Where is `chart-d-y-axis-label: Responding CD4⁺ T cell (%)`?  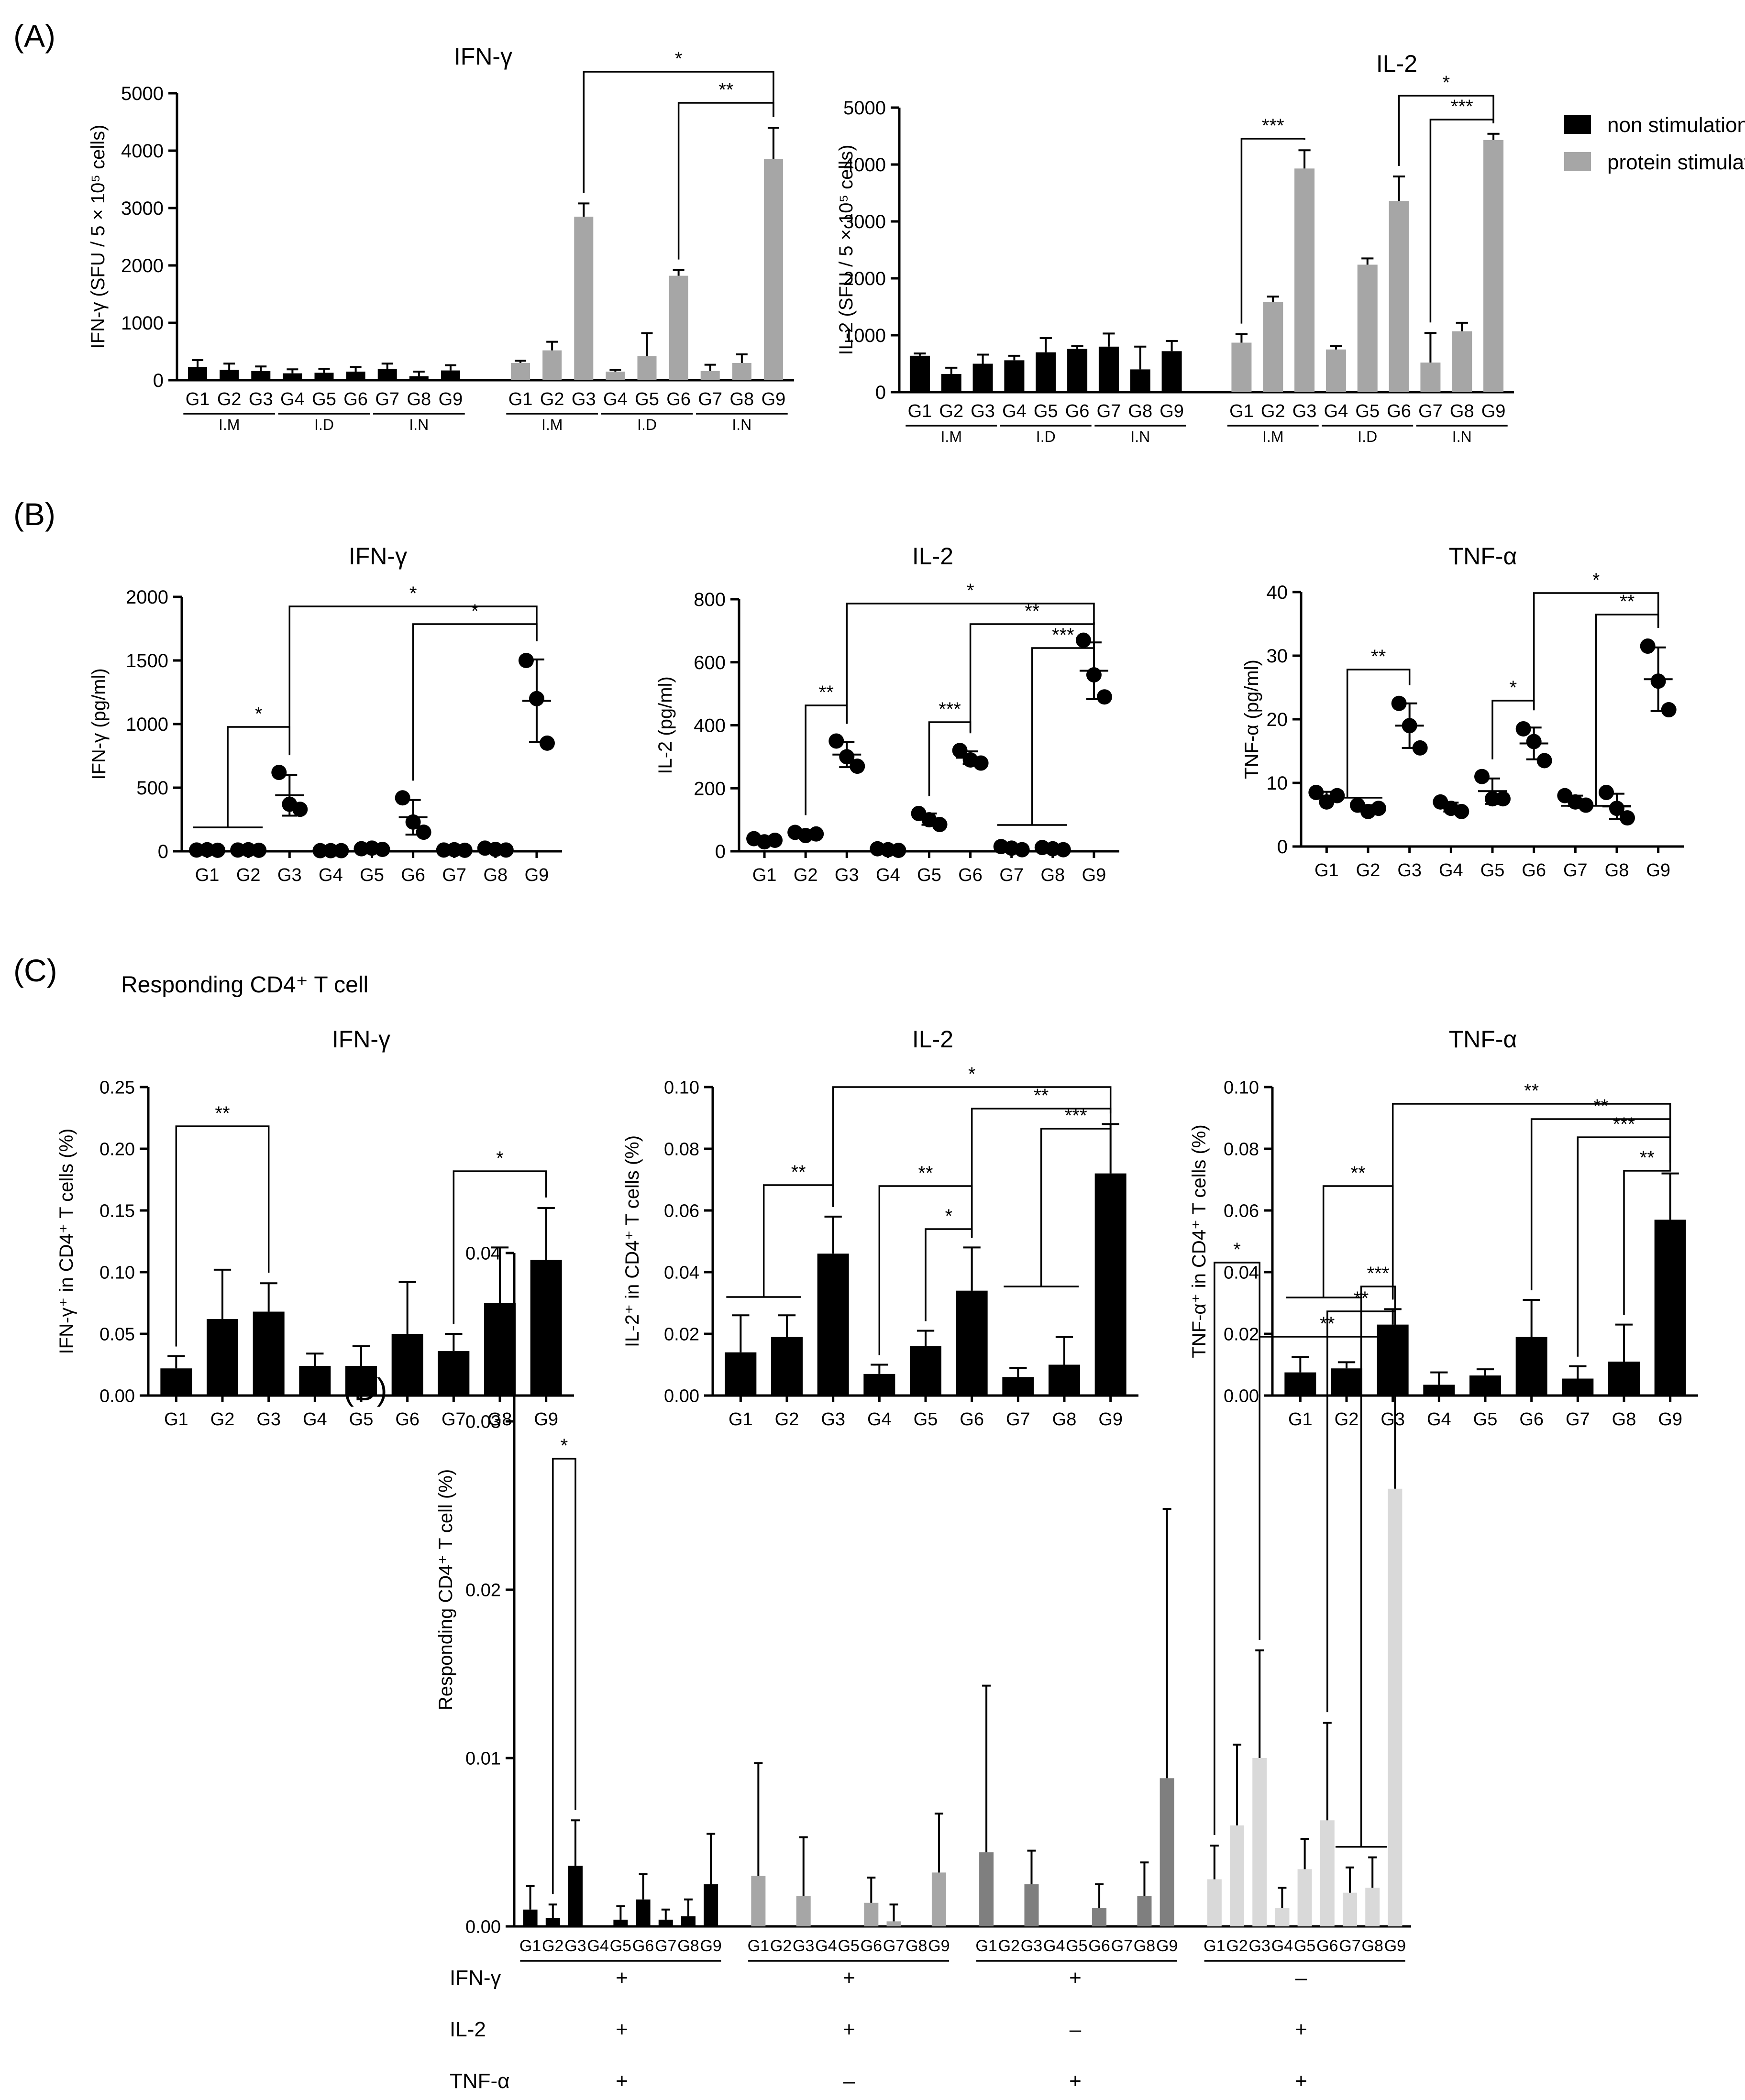 chart-d-y-axis-label: Responding CD4⁺ T cell (%) is located at coordinates (445, 1589).